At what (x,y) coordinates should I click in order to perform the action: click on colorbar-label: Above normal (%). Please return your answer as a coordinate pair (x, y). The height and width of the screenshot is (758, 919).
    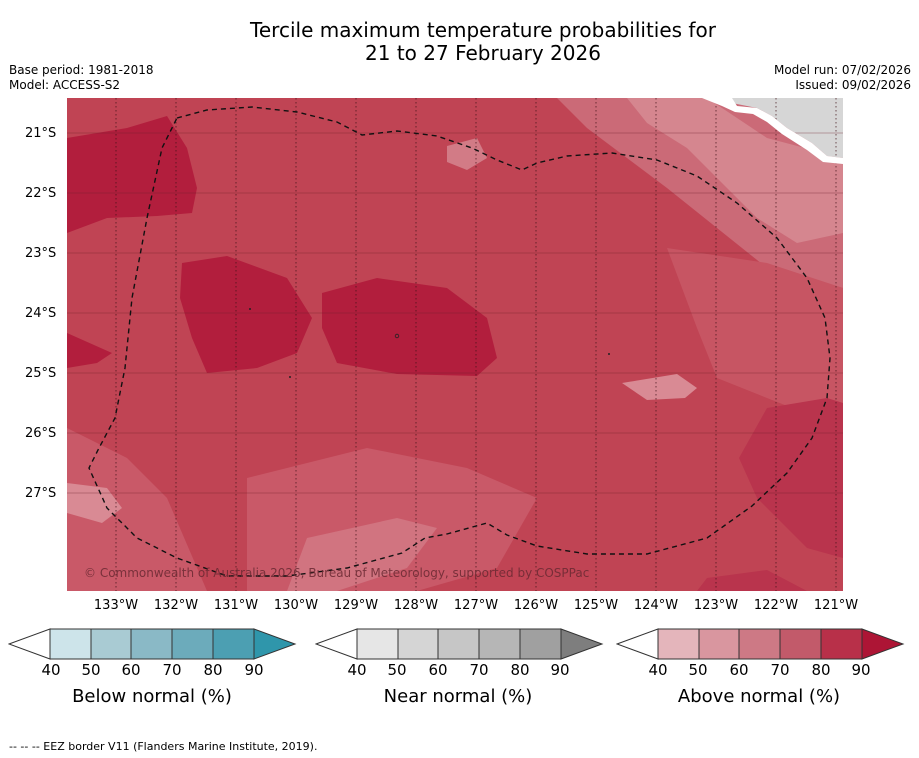
    Looking at the image, I should click on (759, 696).